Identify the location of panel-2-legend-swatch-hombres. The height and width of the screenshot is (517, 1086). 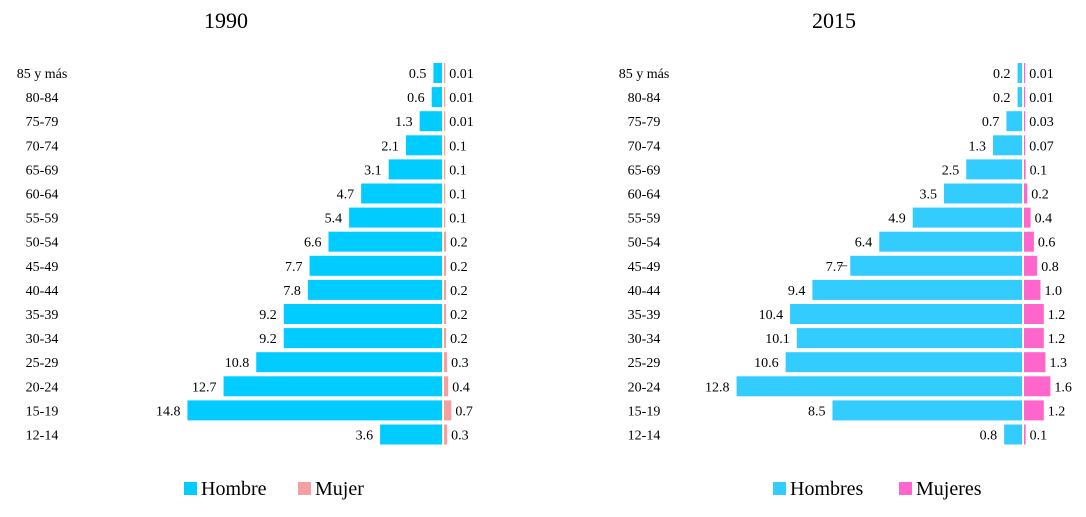
(779, 488).